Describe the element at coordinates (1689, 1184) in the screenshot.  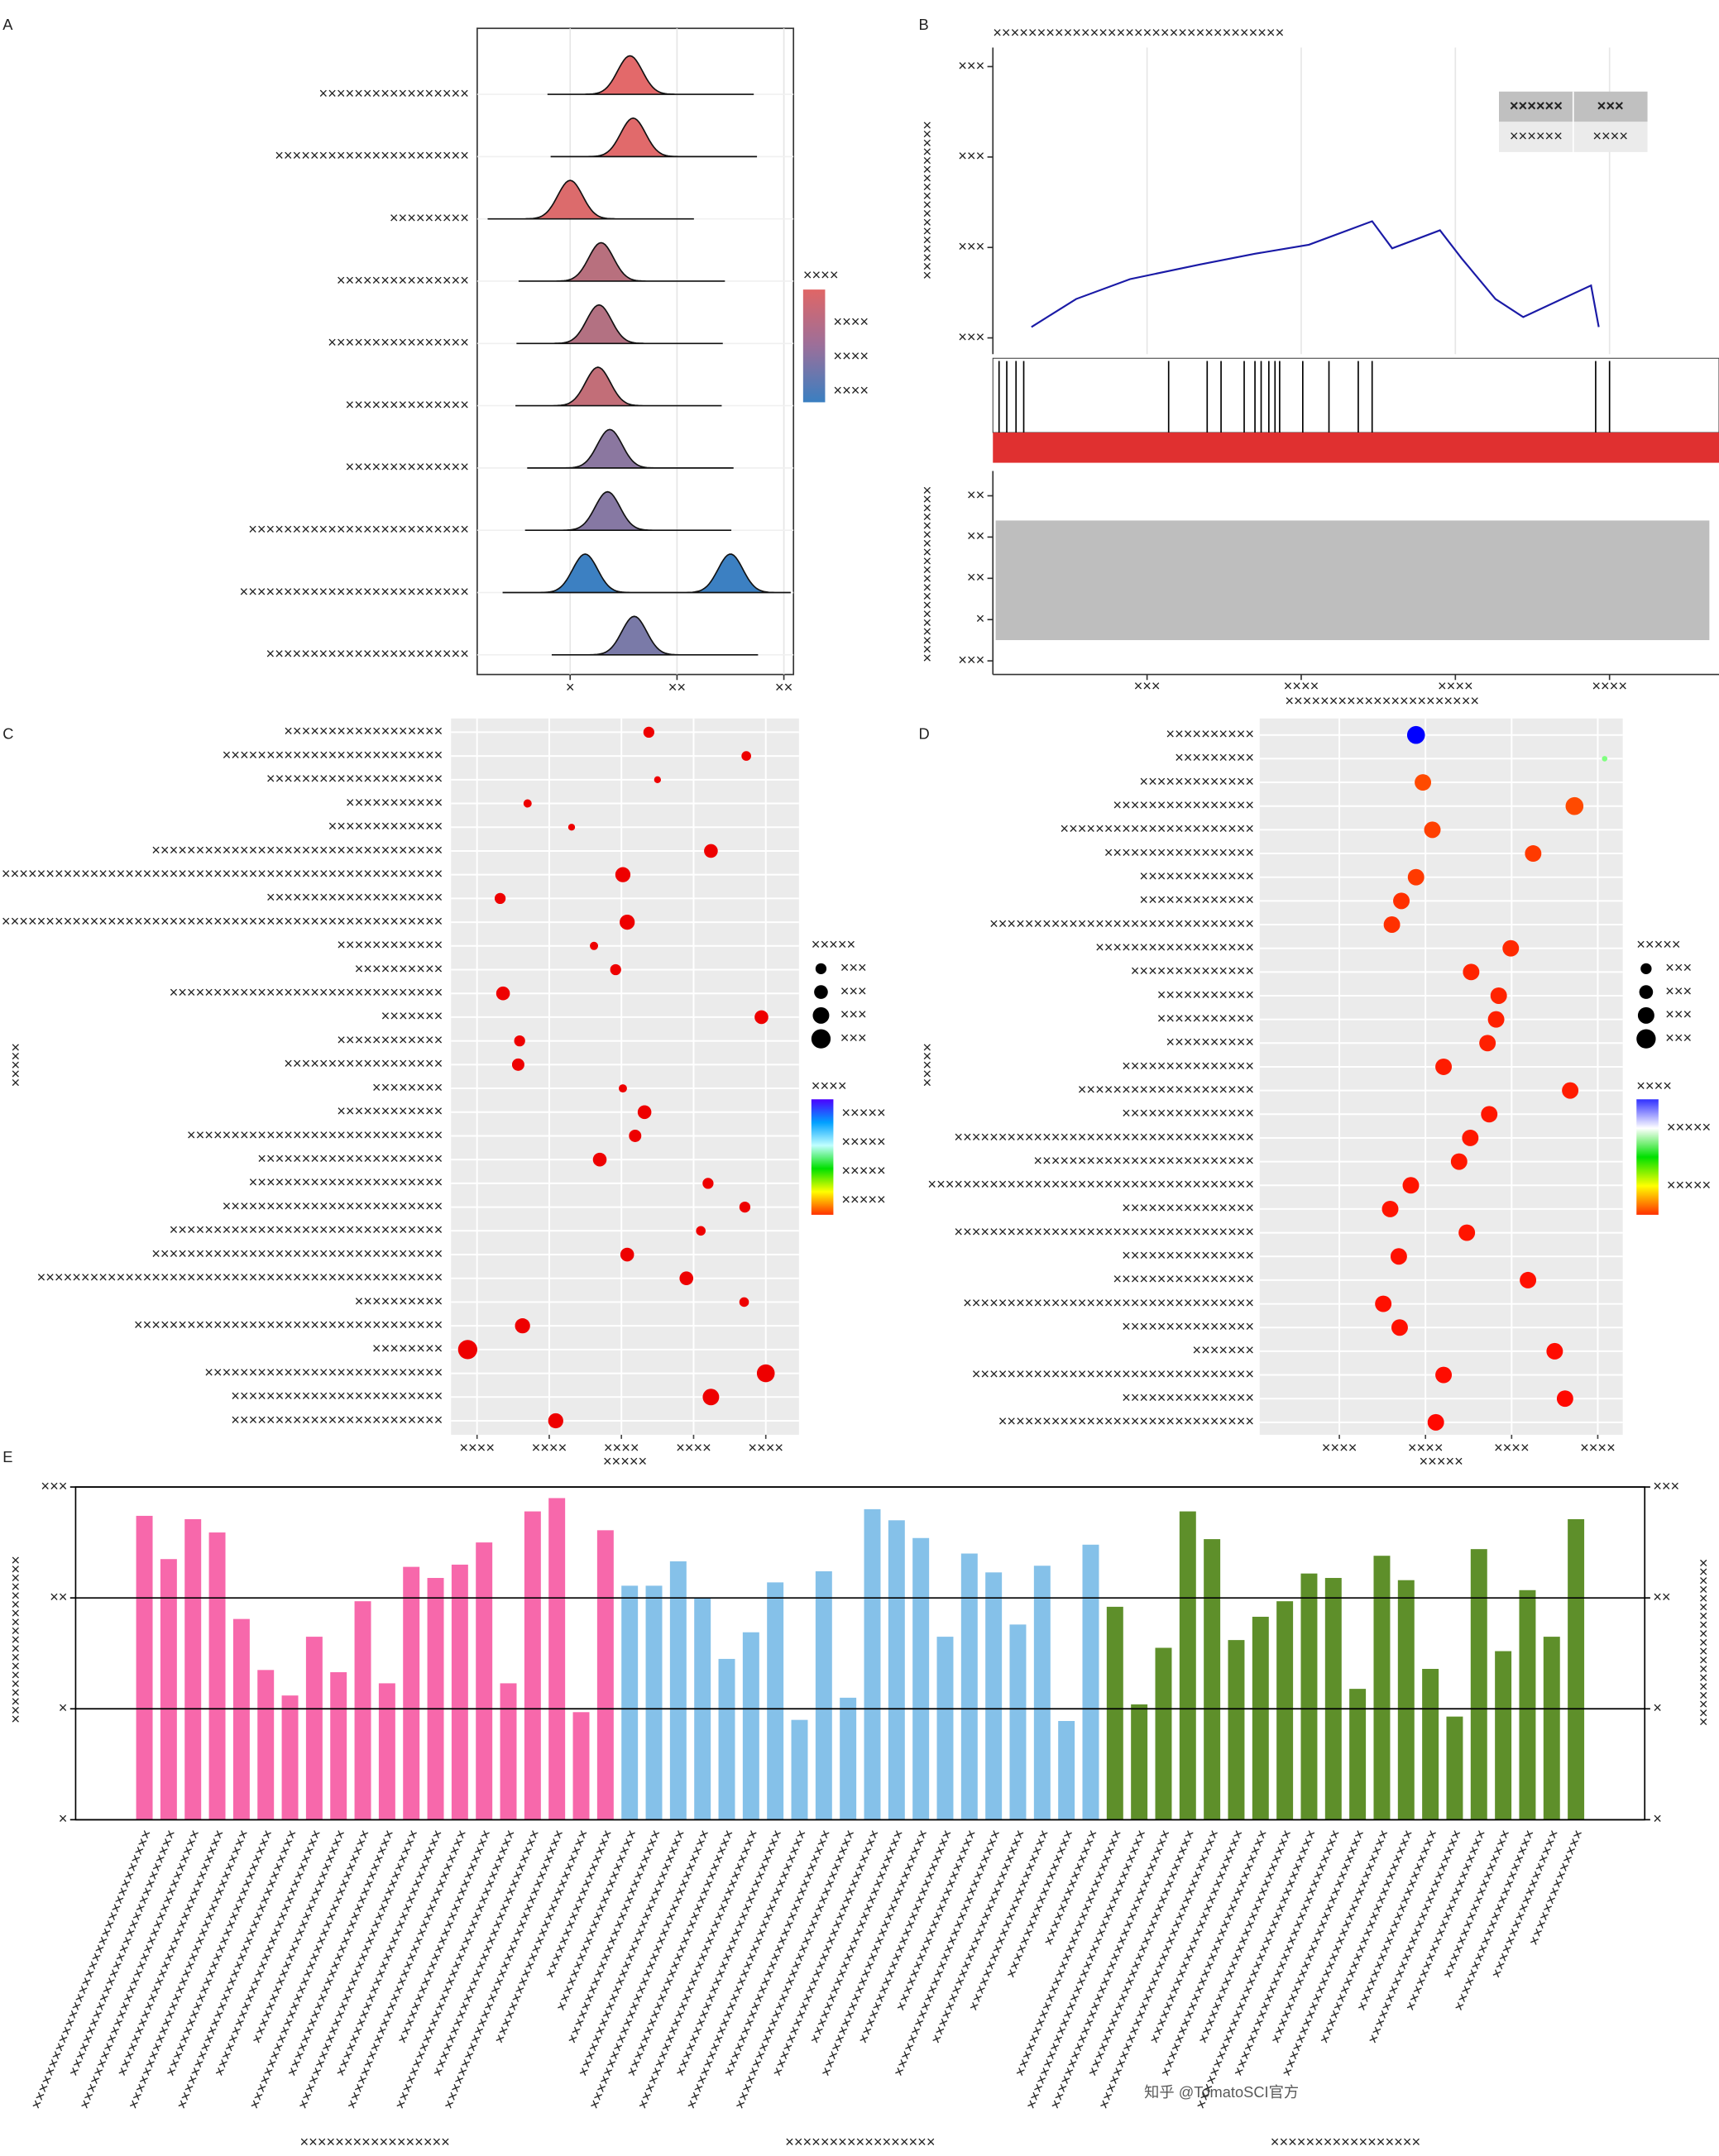
I see `legend-label: ×××××` at that location.